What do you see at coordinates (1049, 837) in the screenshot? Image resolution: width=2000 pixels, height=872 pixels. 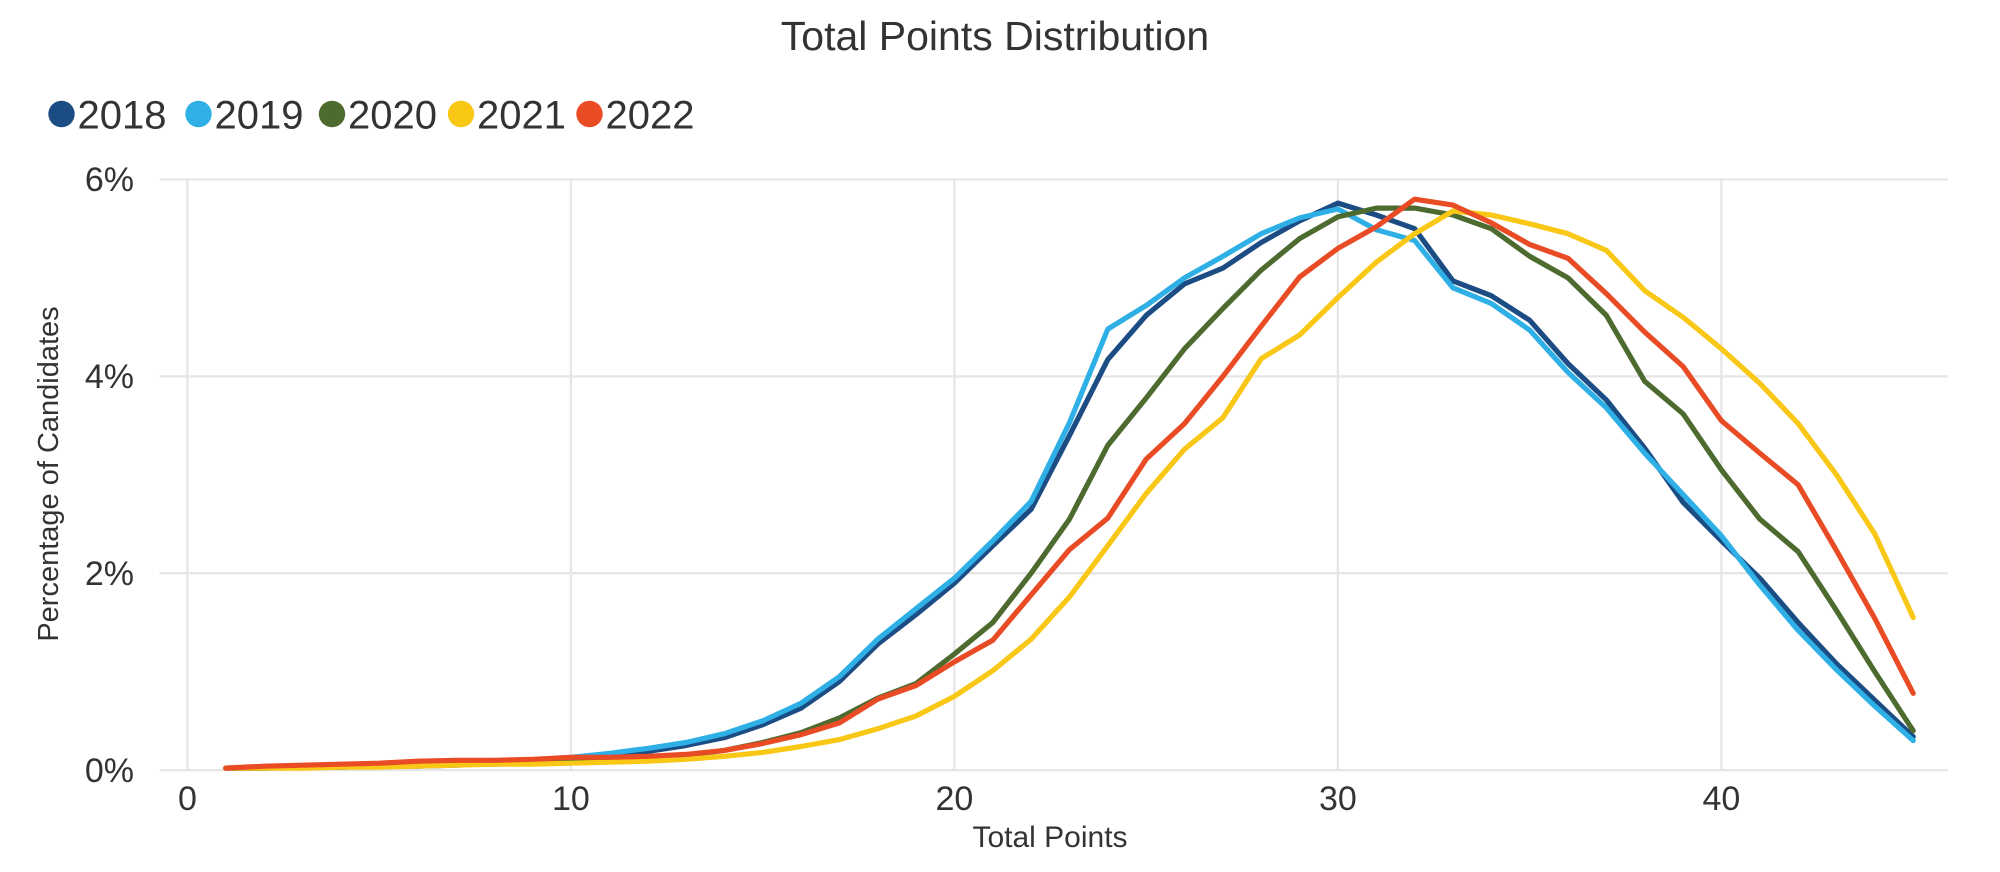 I see `svg-text: Total Points` at bounding box center [1049, 837].